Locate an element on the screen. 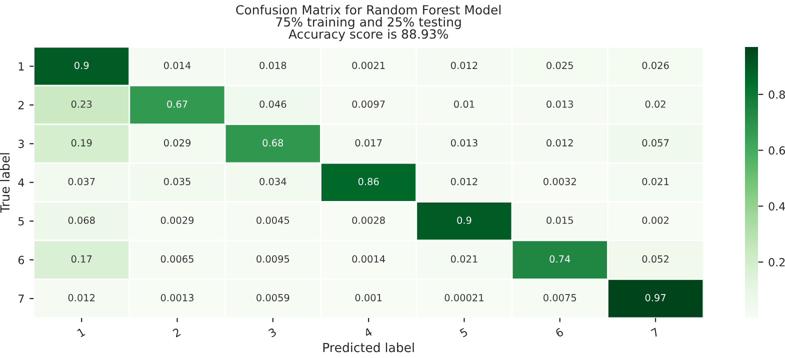  y-tick-label: 5 is located at coordinates (21, 221).